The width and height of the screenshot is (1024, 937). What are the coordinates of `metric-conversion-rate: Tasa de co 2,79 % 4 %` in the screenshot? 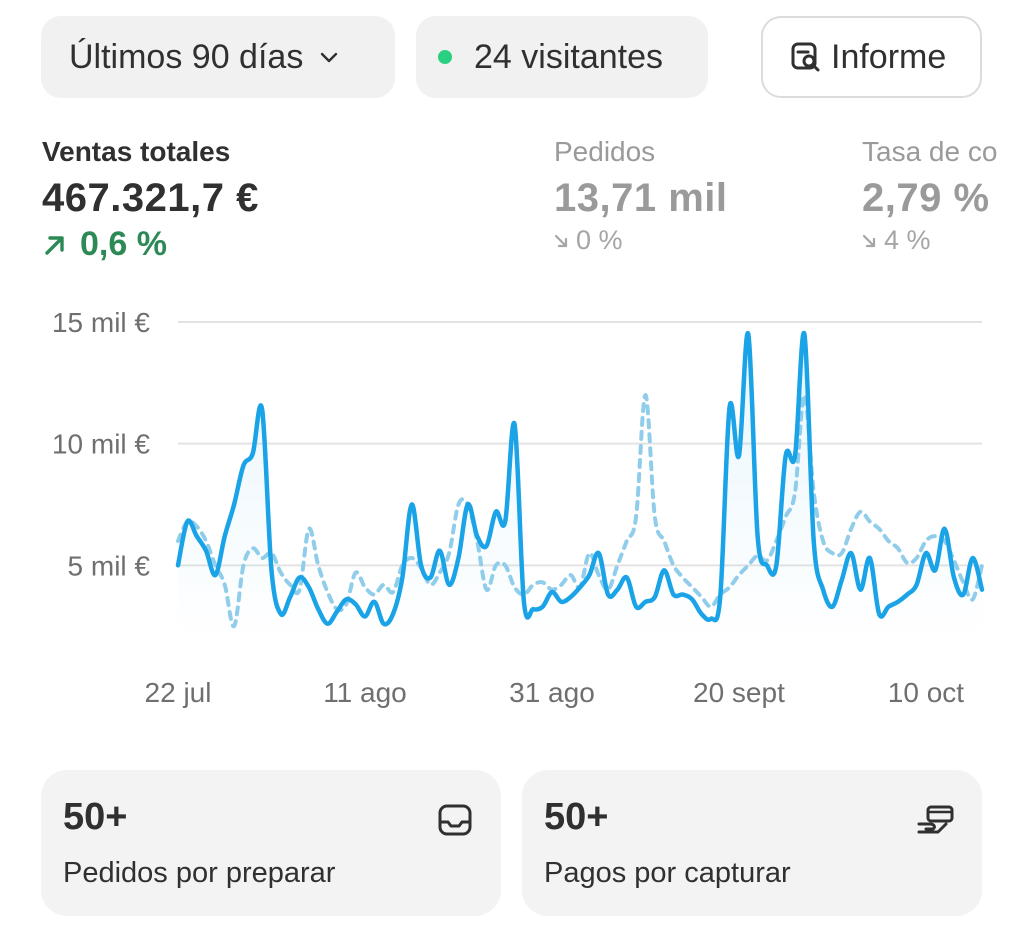 It's located at (929, 196).